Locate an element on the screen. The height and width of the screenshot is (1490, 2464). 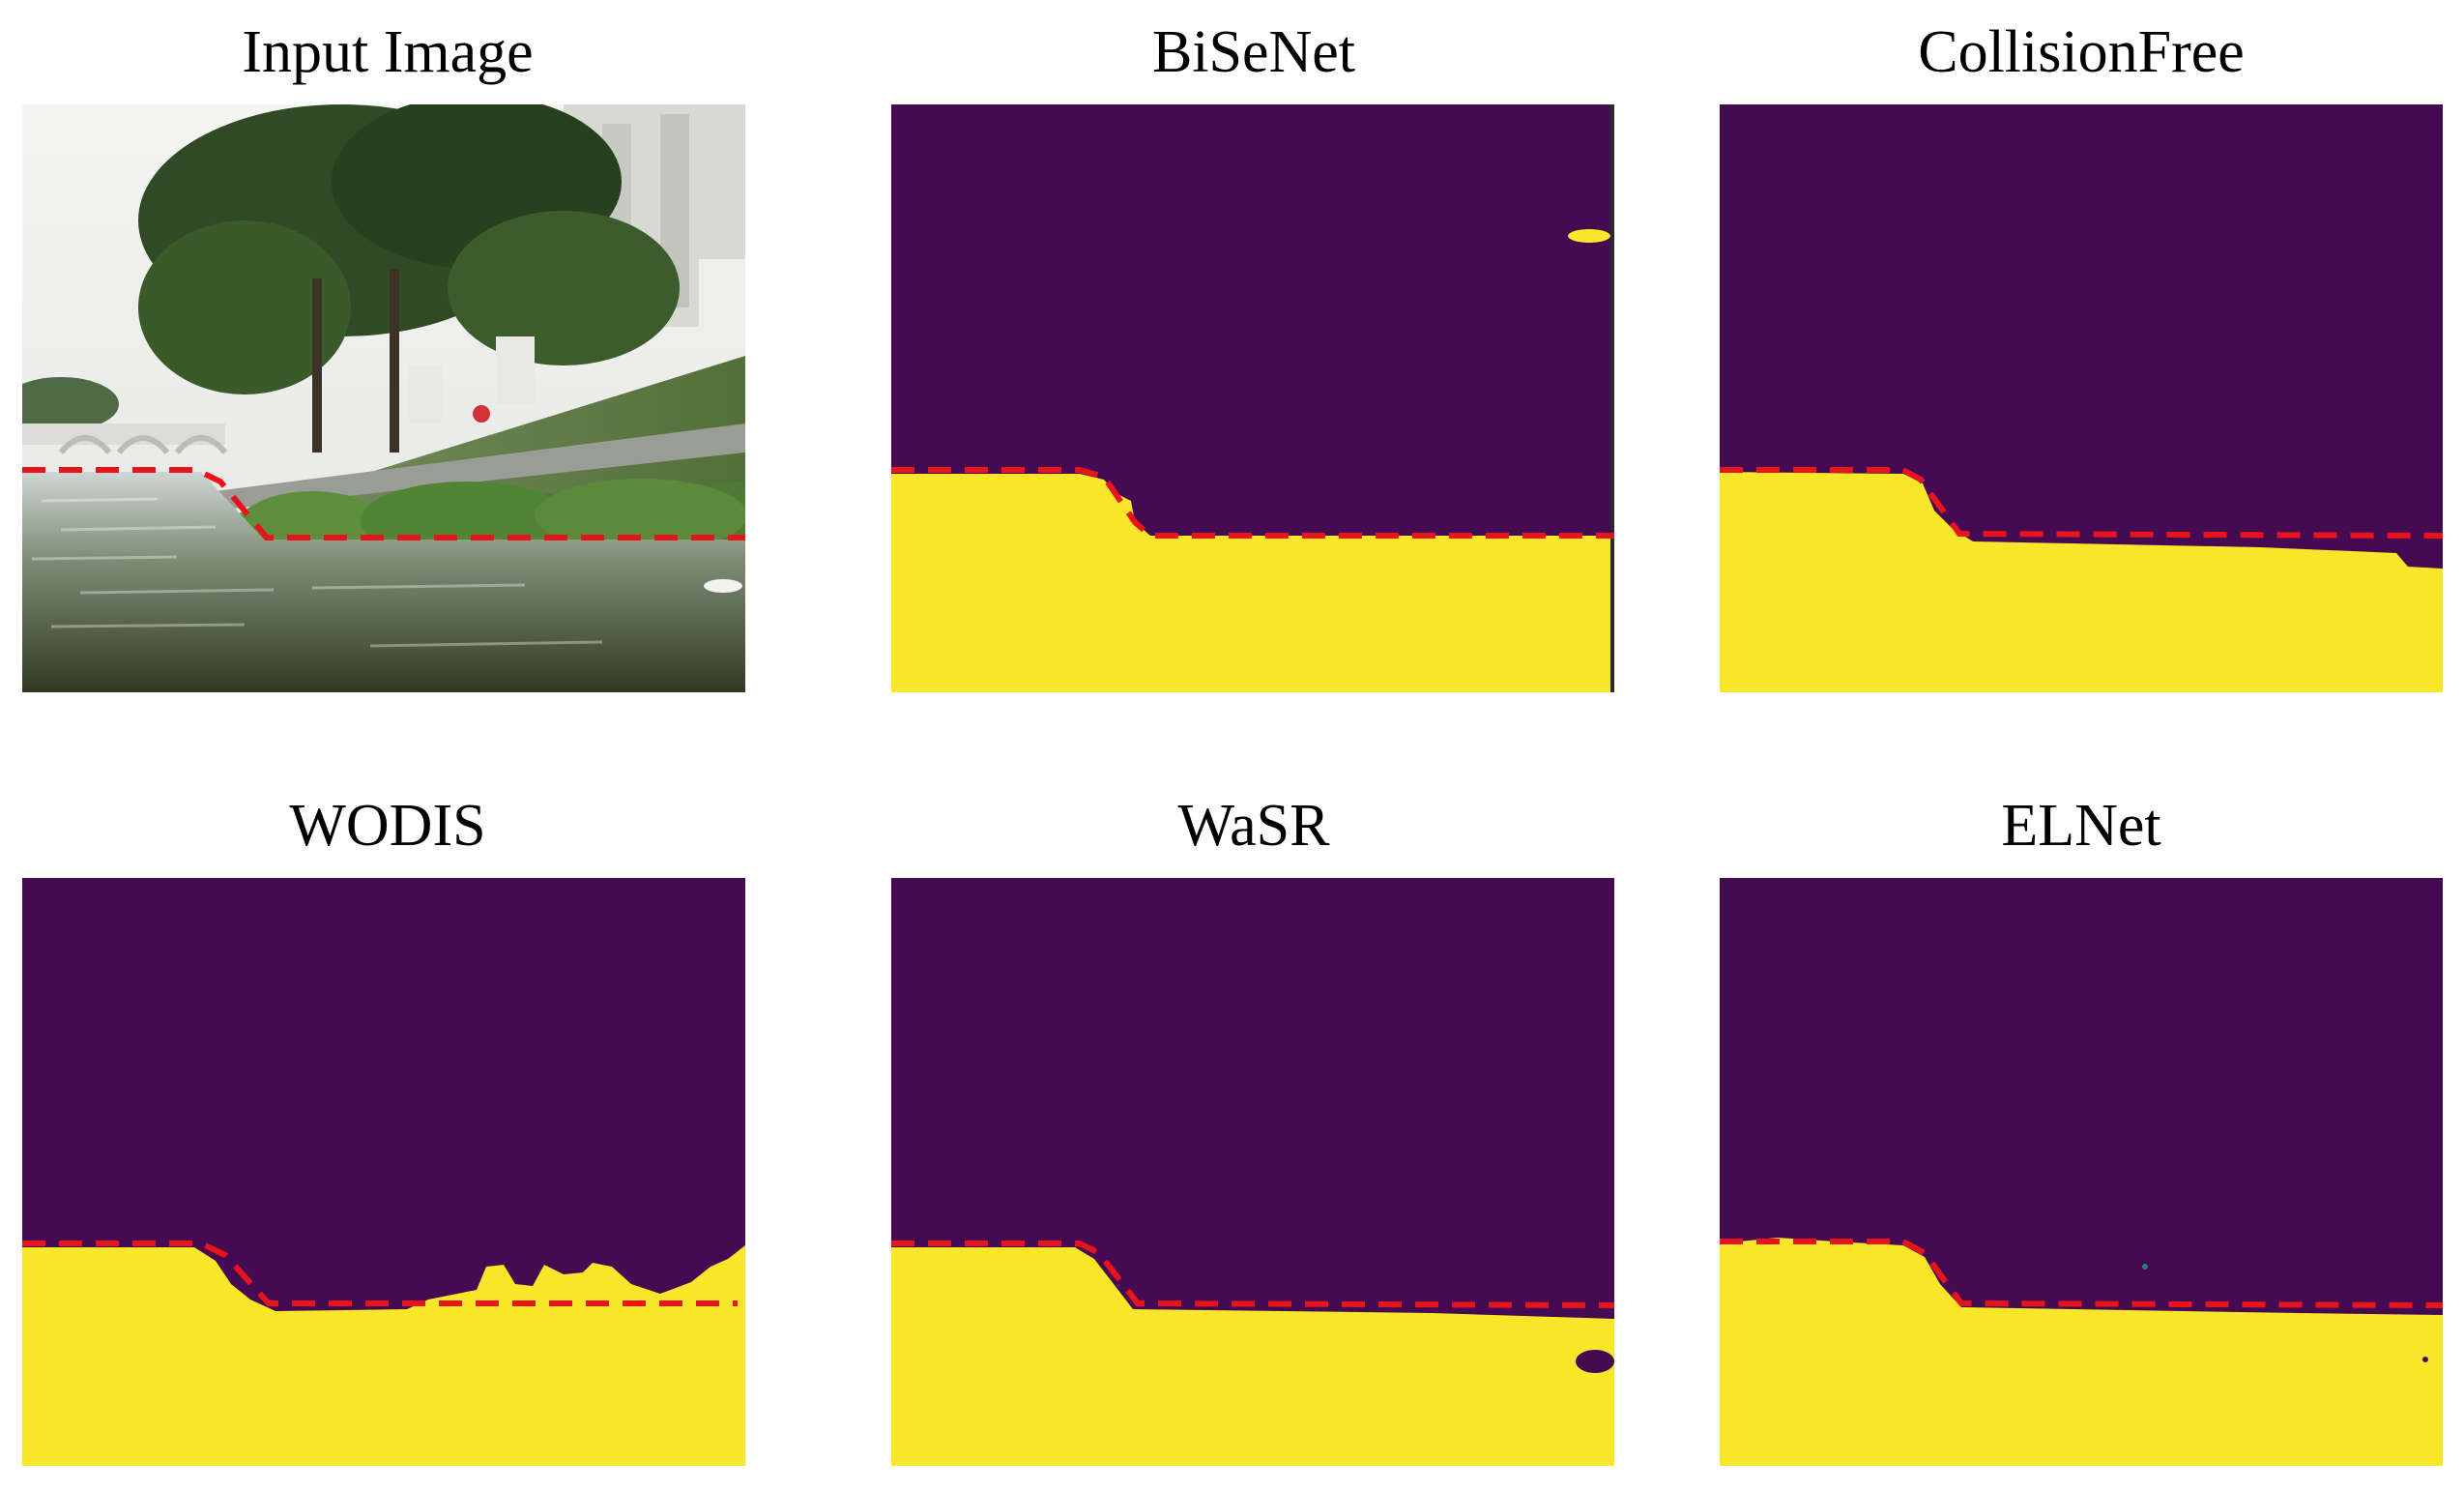
bisenet-mask is located at coordinates (1253, 398).